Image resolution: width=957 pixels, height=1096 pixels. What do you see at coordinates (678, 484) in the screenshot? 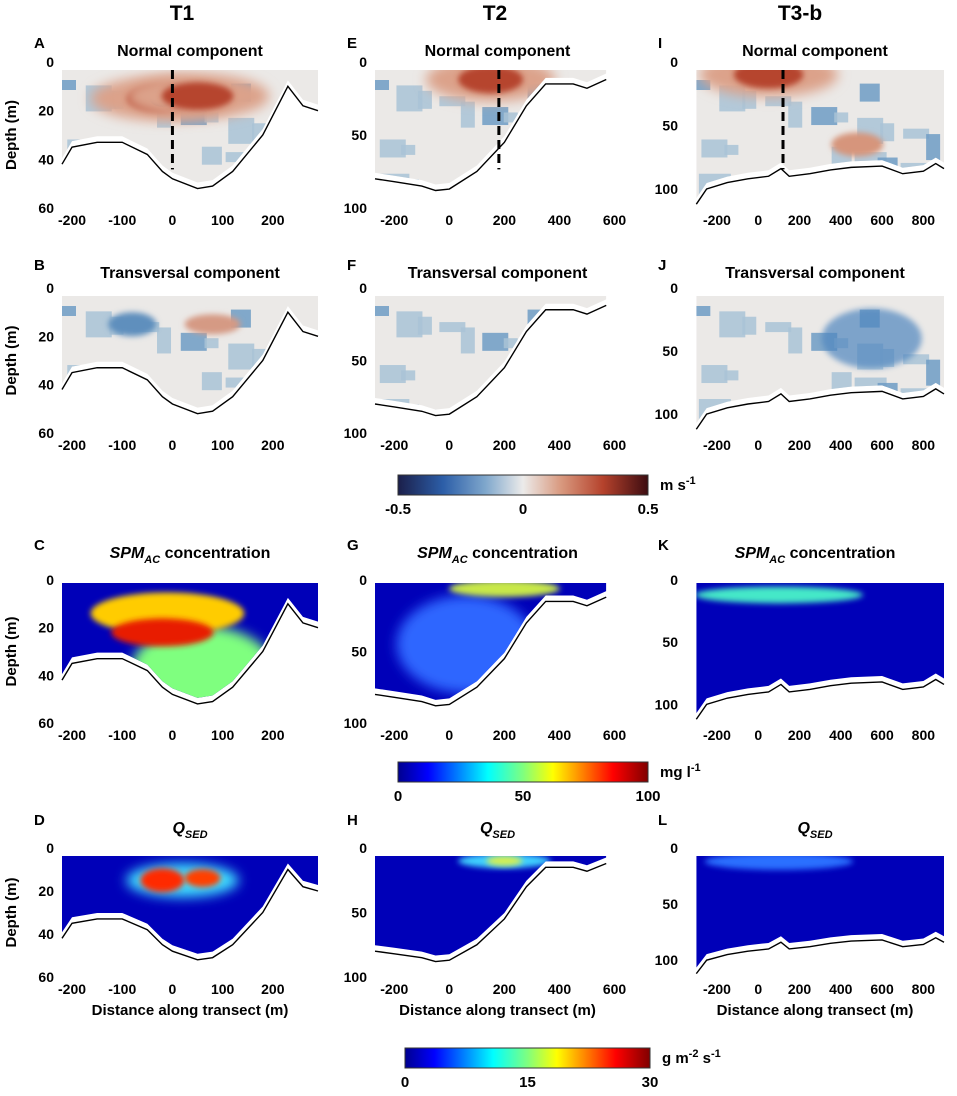
I see `colorbar-unit: m s-1` at bounding box center [678, 484].